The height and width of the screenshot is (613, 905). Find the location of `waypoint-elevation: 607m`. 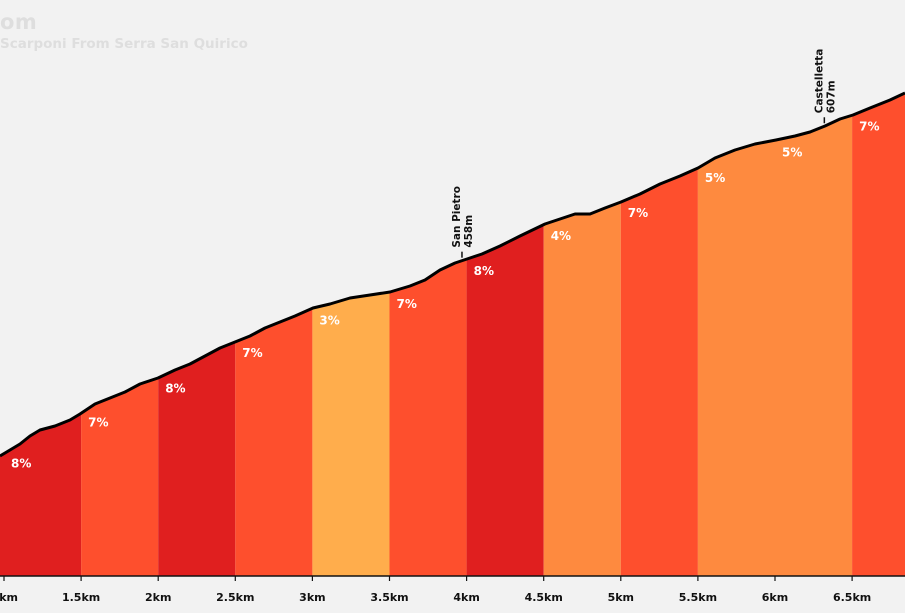

waypoint-elevation: 607m is located at coordinates (831, 96).